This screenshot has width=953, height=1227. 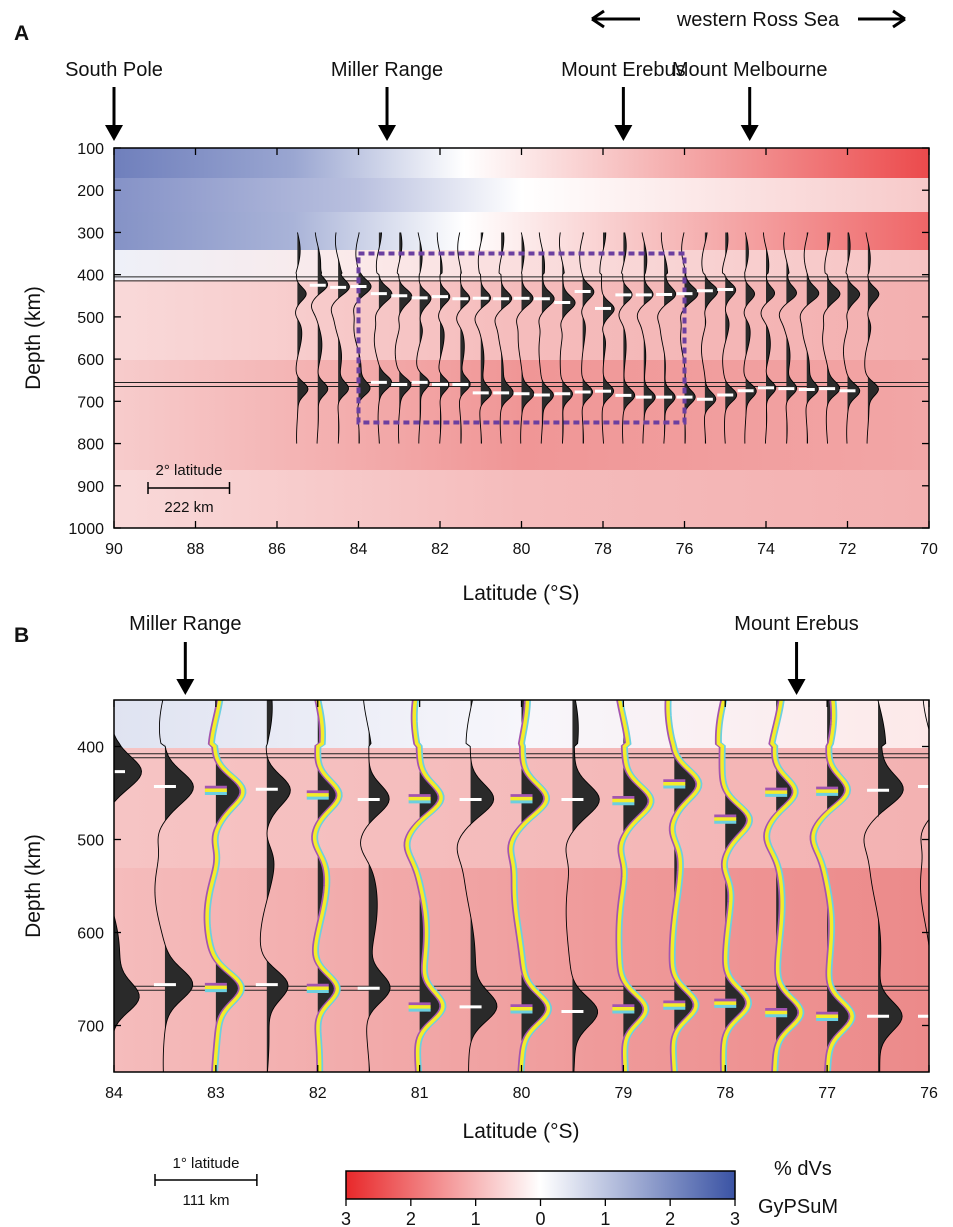 I want to click on a-y-tick-label: 100, so click(x=90, y=149).